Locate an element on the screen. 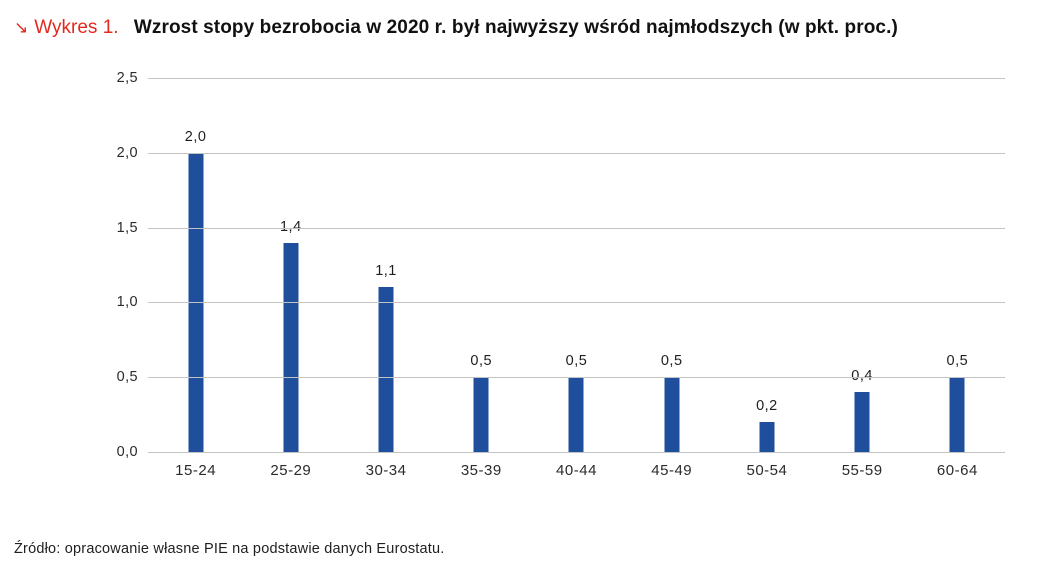  y-axis-tick-label: 0,5 is located at coordinates (127, 377).